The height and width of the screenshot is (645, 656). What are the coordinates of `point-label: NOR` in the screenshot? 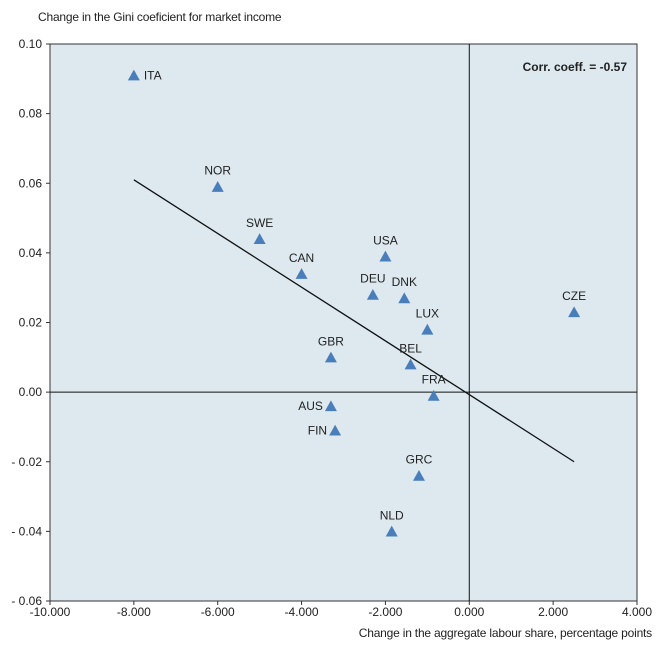 It's located at (217, 171).